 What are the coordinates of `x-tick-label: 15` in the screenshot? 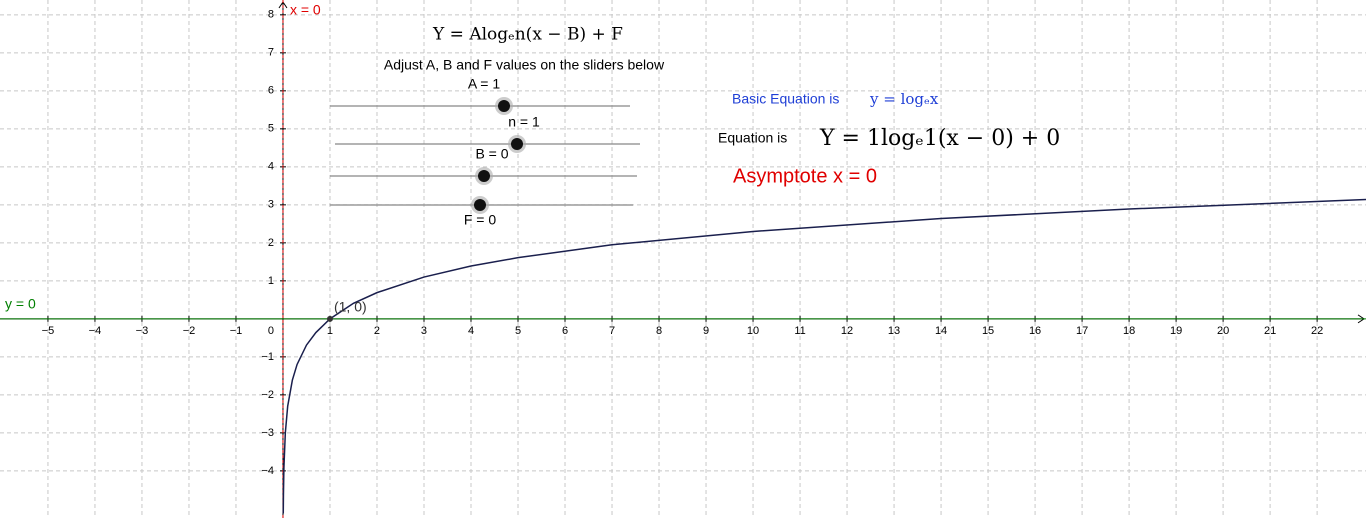 It's located at (988, 331).